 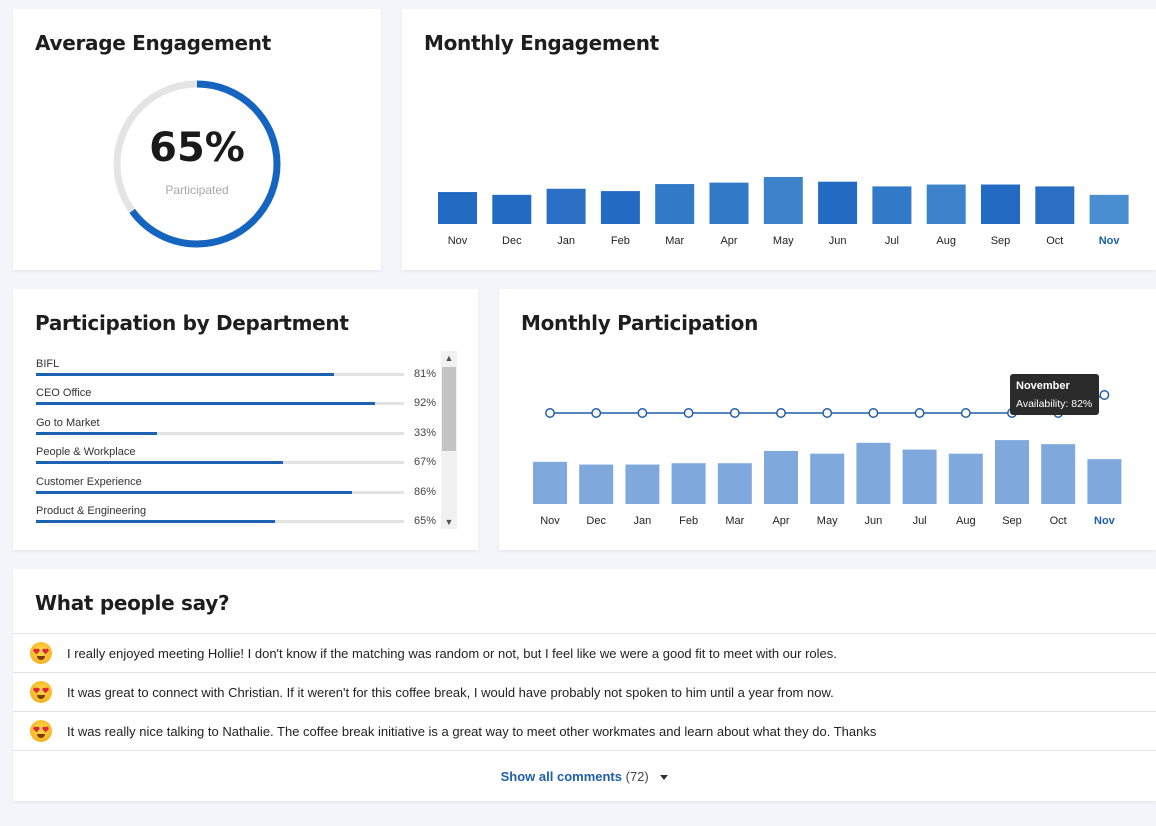 What do you see at coordinates (236, 455) in the screenshot?
I see `department-row: People & Workplace 67%` at bounding box center [236, 455].